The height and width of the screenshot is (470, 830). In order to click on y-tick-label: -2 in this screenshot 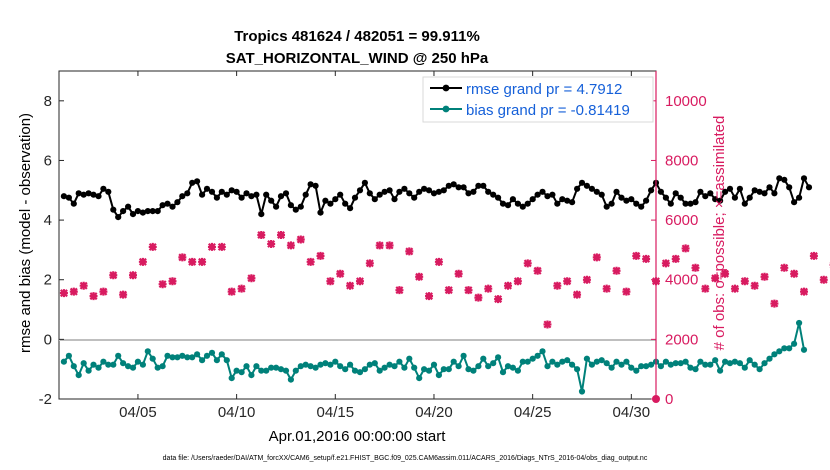, I will do `click(45, 399)`.